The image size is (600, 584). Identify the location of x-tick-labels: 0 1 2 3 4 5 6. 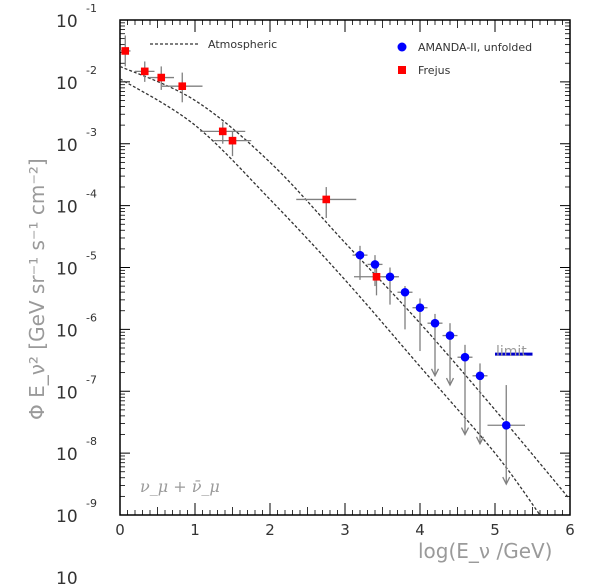
(345, 530).